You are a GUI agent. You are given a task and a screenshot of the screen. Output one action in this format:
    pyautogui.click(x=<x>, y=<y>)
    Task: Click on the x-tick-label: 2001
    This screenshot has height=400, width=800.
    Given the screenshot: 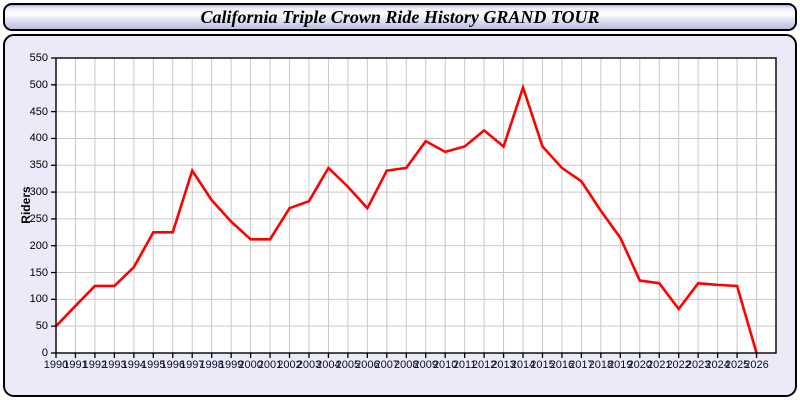 What is the action you would take?
    pyautogui.click(x=270, y=365)
    